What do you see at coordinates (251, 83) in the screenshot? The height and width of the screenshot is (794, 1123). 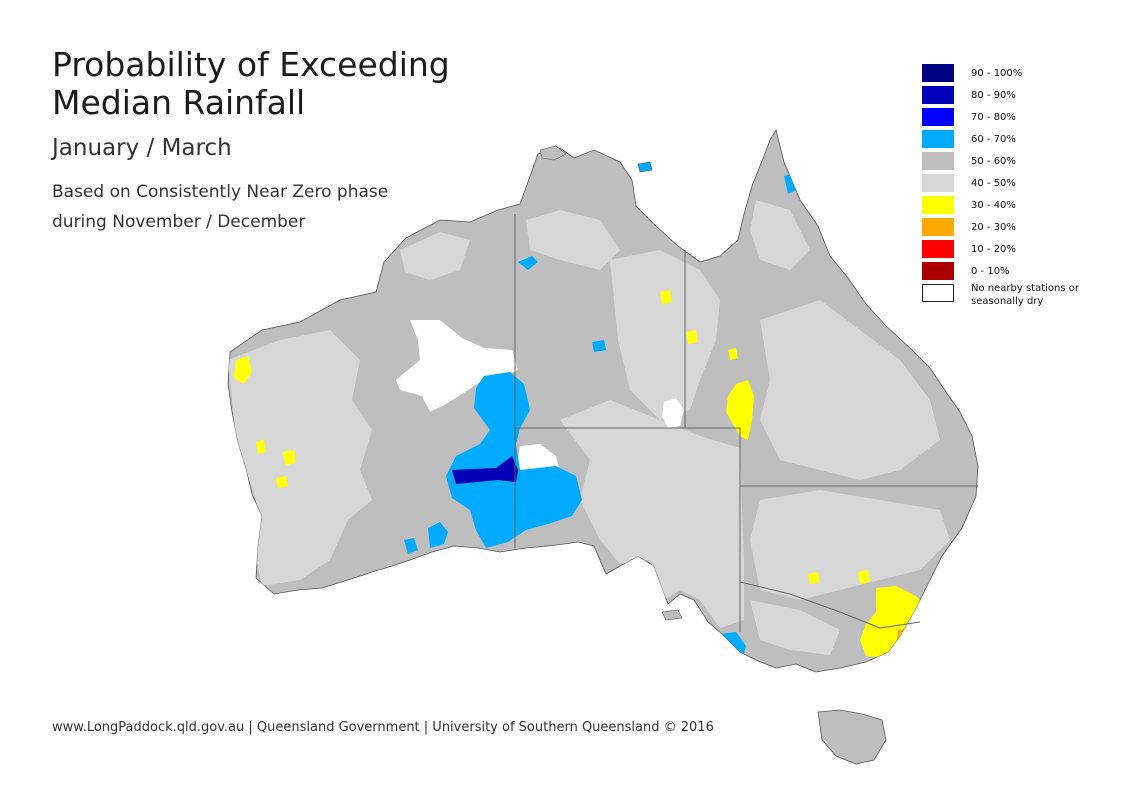 I see `map-title: Probability of Exceeding Median Rainfall` at bounding box center [251, 83].